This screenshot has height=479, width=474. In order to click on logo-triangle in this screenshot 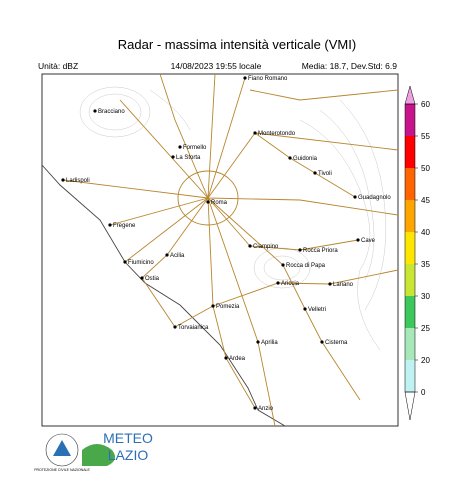, I will do `click(62, 448)`.